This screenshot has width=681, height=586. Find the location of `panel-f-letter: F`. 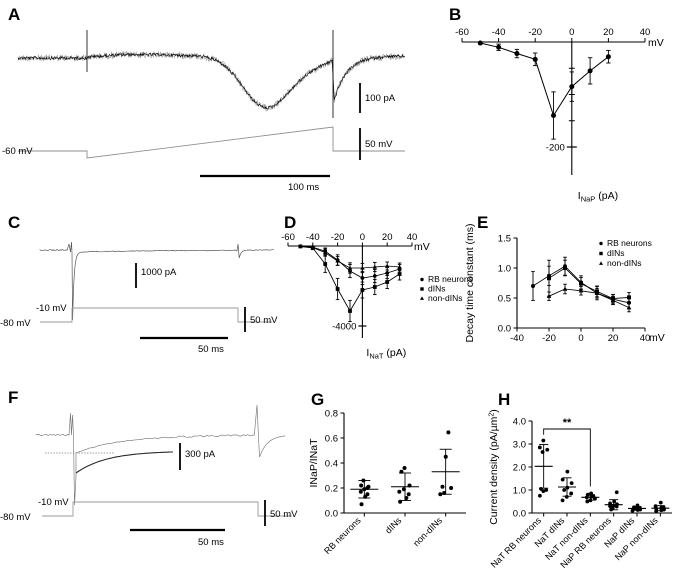

panel-f-letter: F is located at coordinates (13, 397).